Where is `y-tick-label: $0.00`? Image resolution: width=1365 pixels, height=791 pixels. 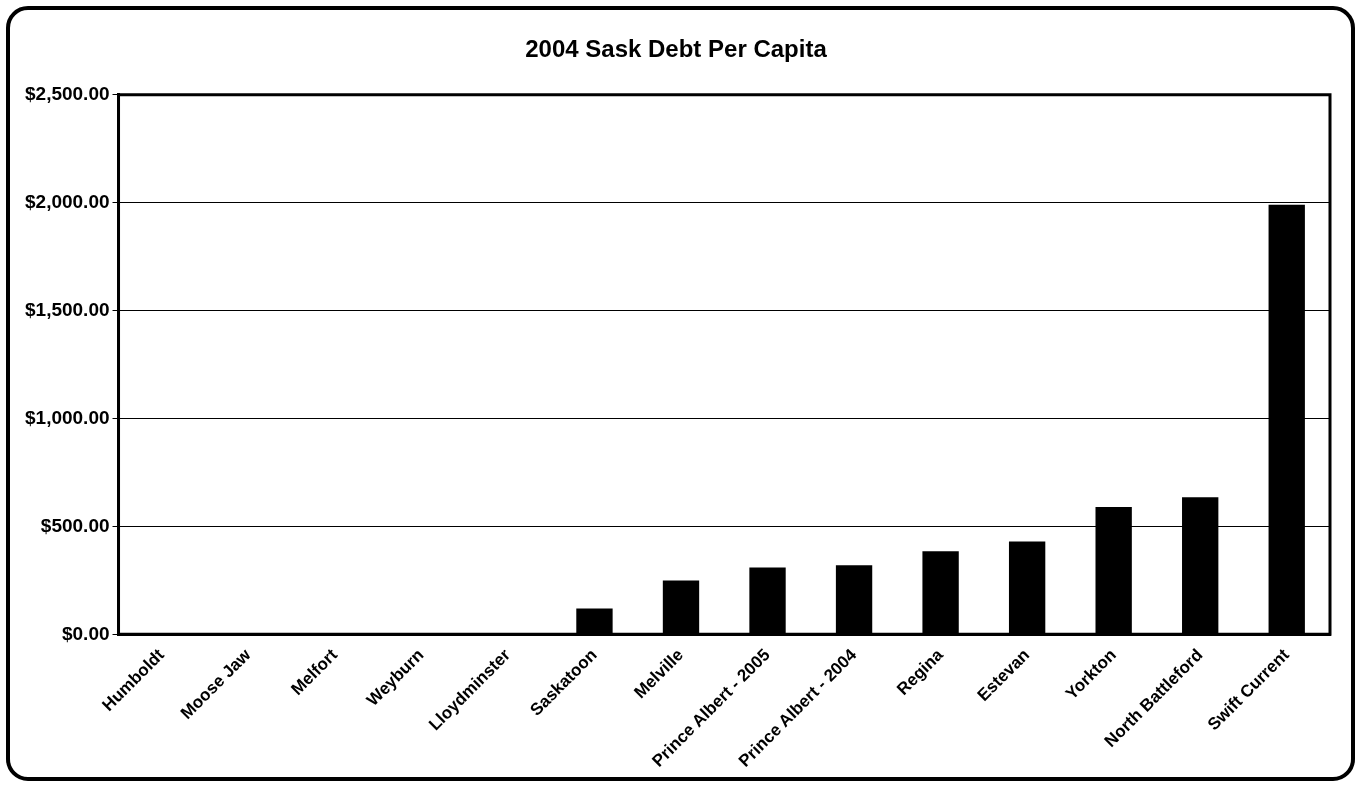
y-tick-label: $0.00 is located at coordinates (85, 633).